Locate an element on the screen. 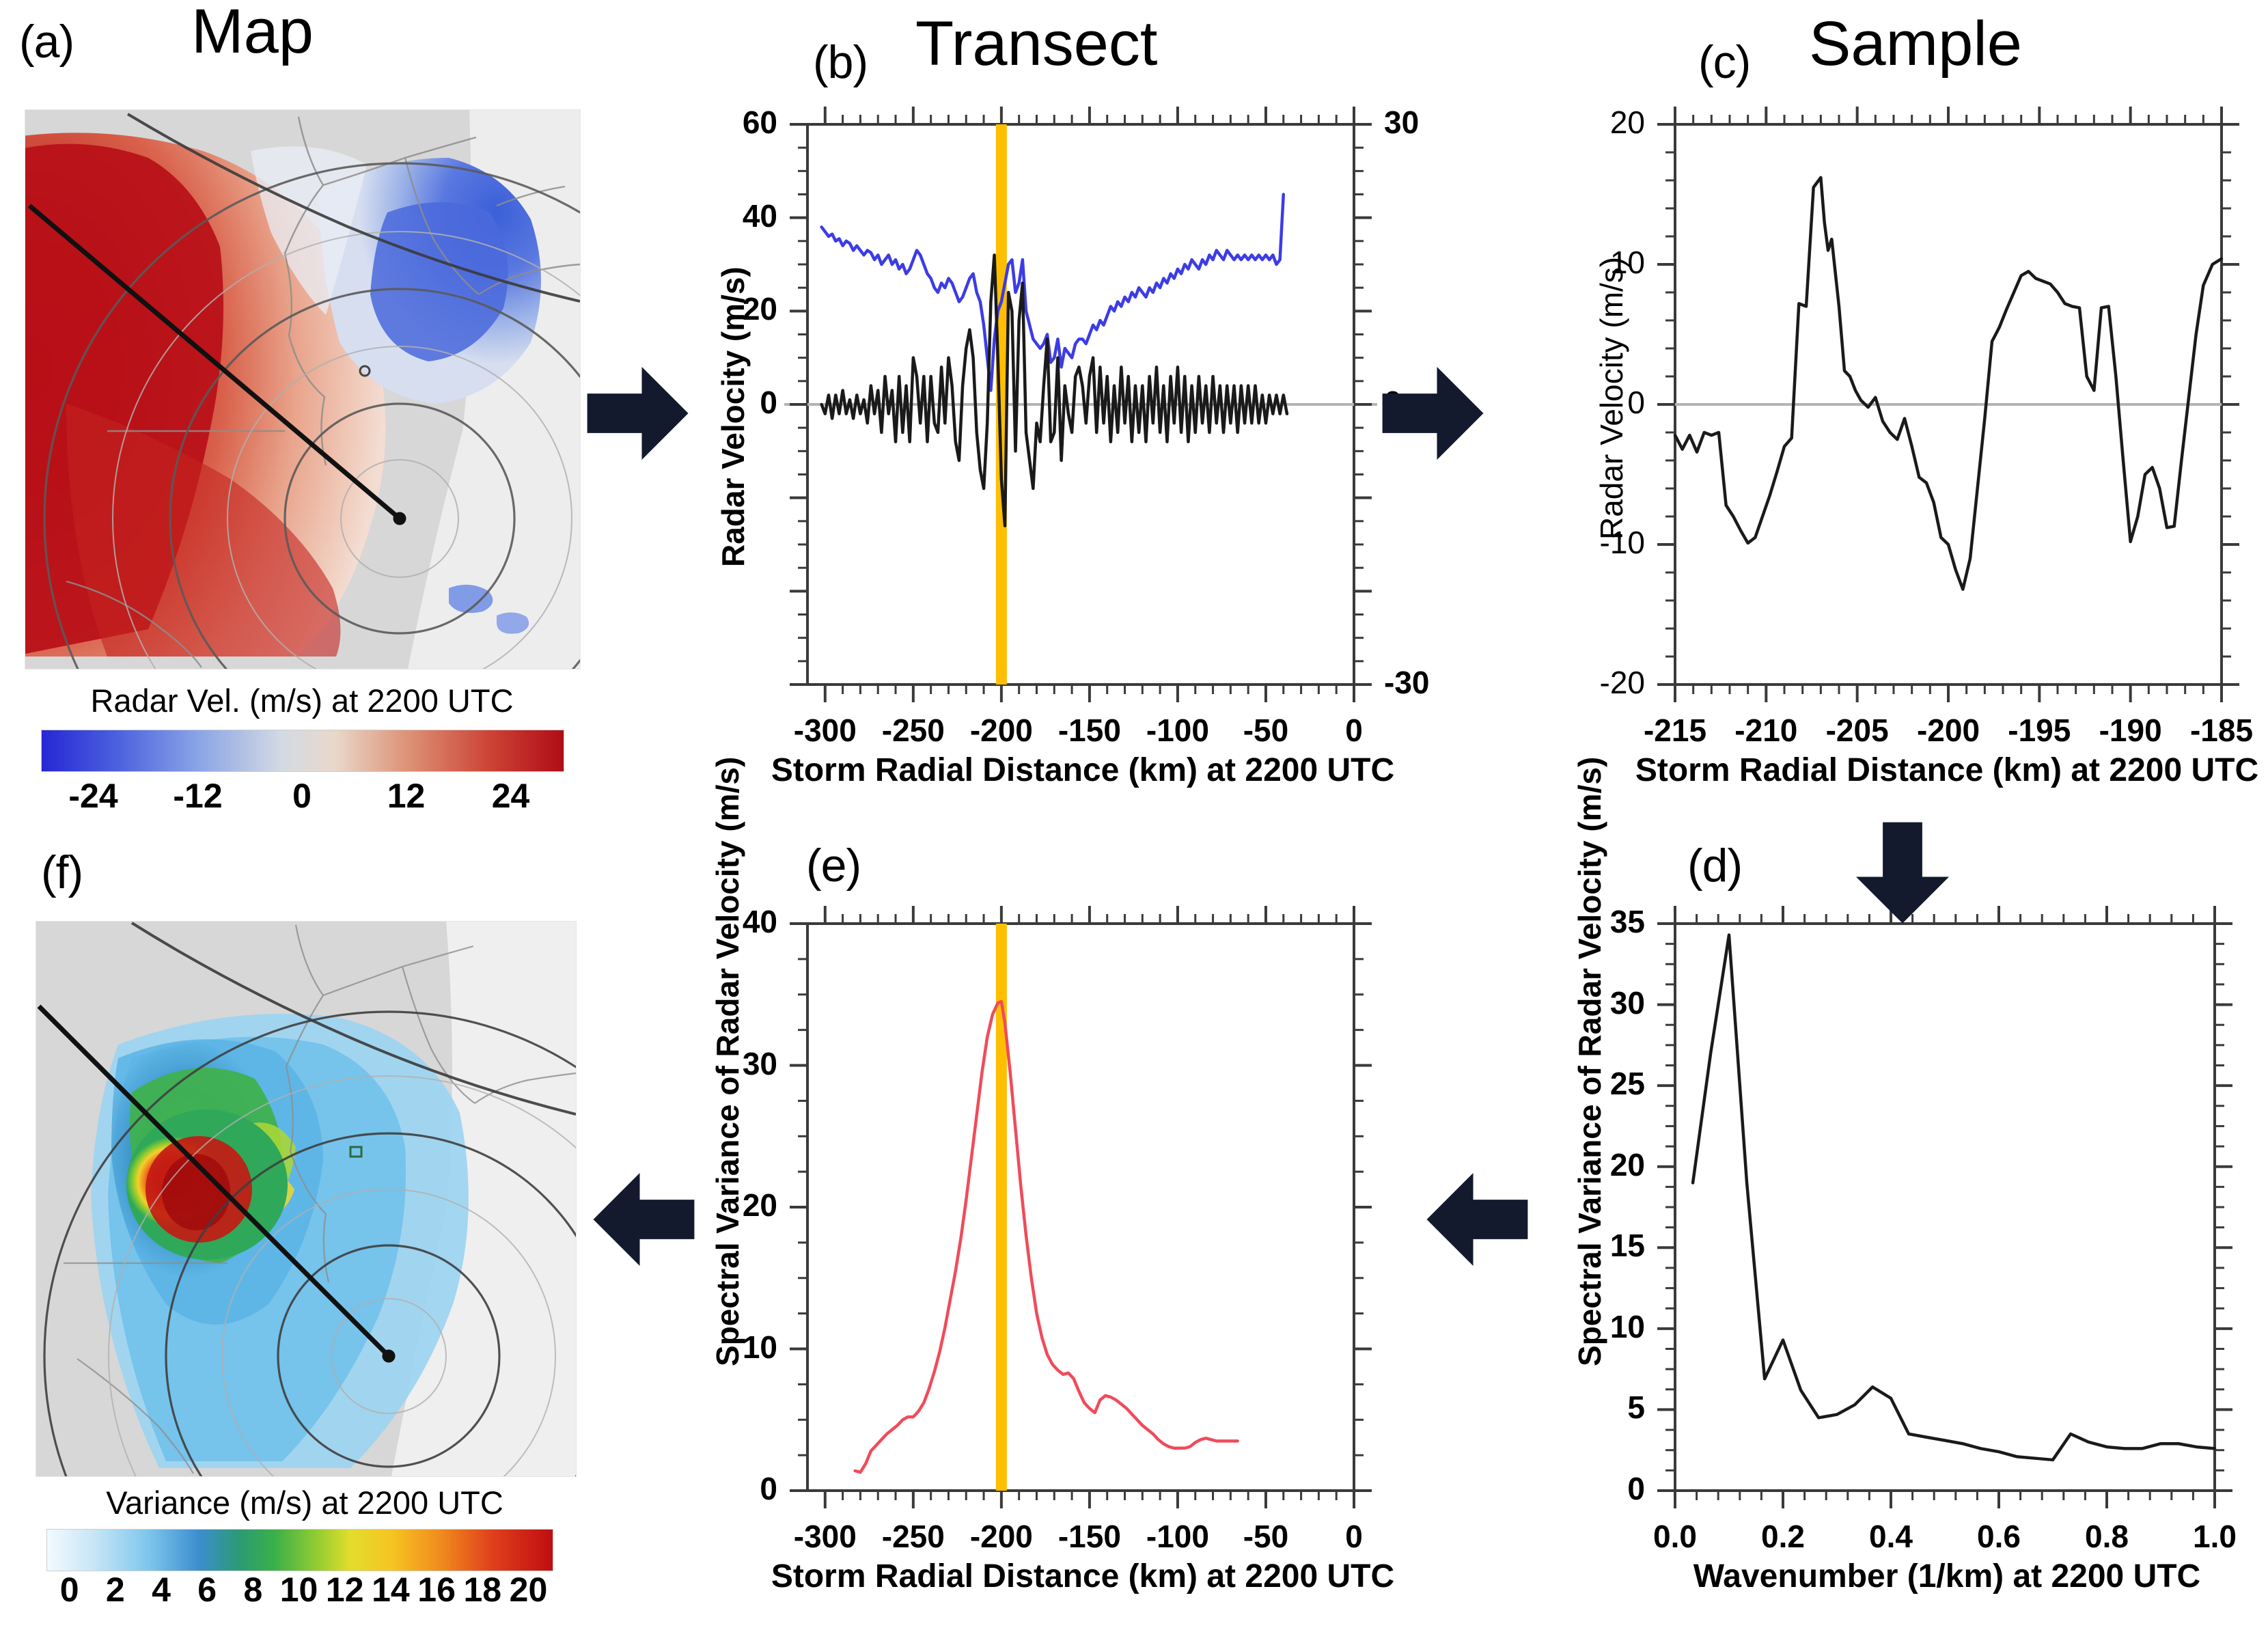 This screenshot has width=2268, height=1630. plot-b-xtick--200: -200 is located at coordinates (1001, 730).